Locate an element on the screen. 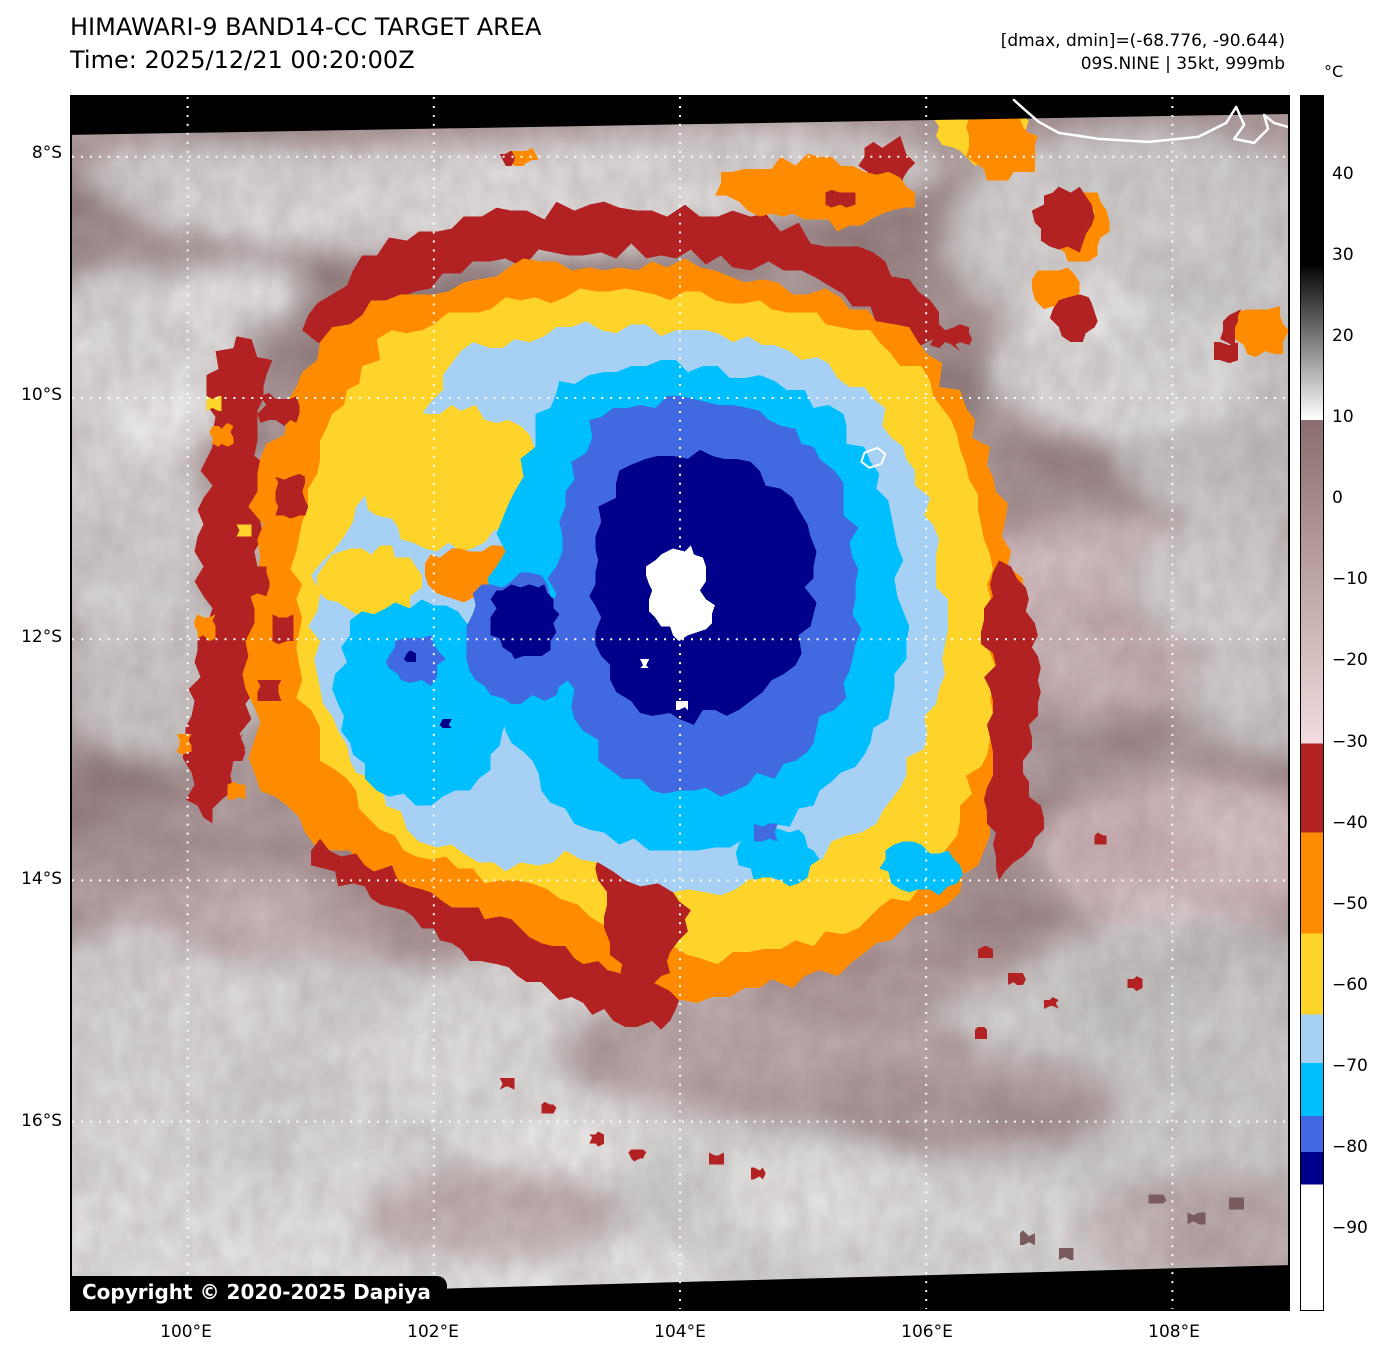  lat-tick-label: 14°S is located at coordinates (41, 879).